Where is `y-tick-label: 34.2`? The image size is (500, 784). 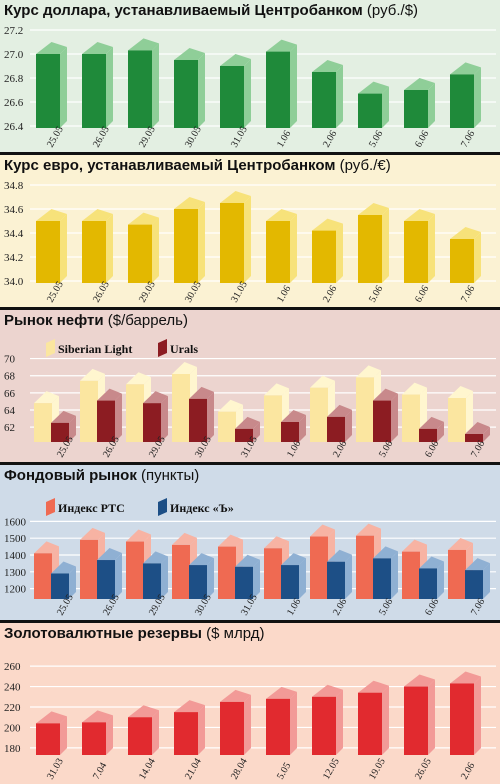
y-tick-label: 34.2 is located at coordinates (13, 258).